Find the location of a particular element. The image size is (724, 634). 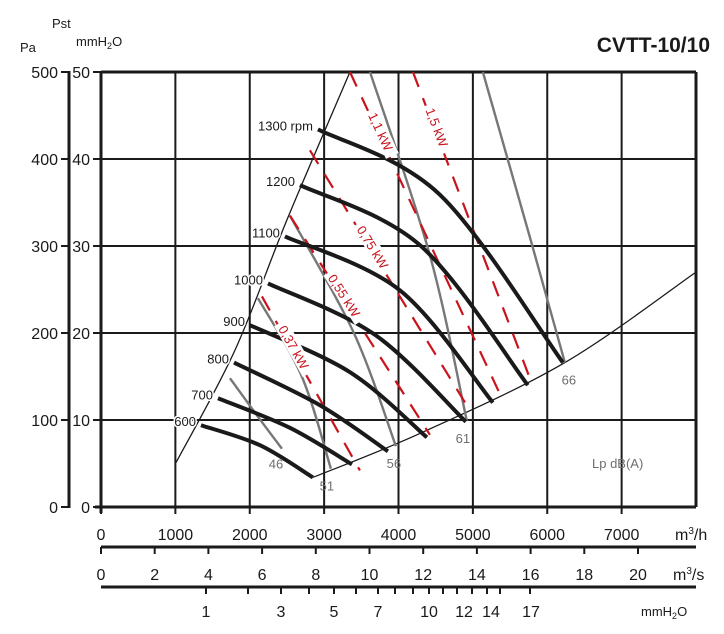

x-axis-m3s-tick-label: 6 is located at coordinates (262, 575).